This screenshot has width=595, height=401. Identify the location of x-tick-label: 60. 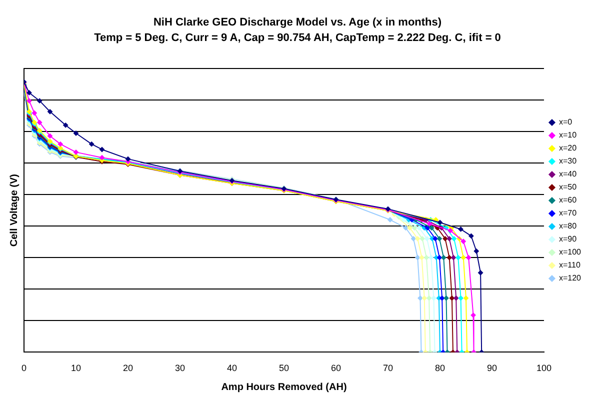
(335, 368).